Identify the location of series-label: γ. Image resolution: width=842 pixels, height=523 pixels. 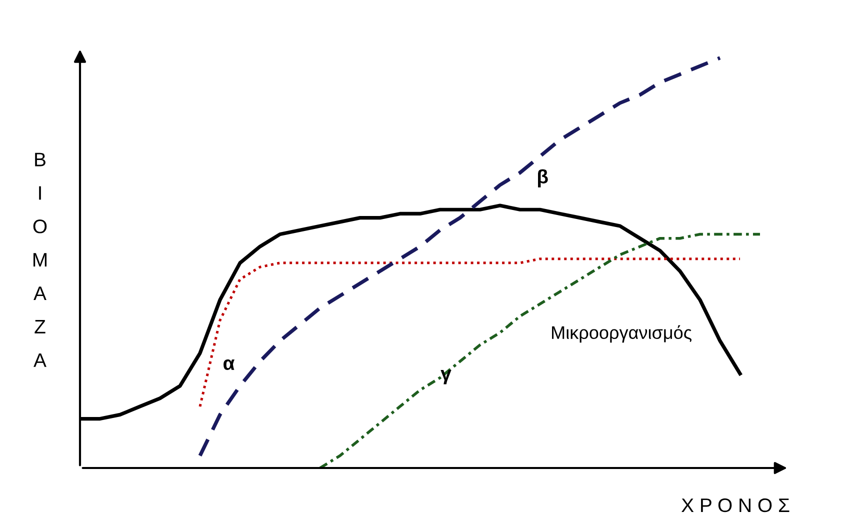
(446, 377).